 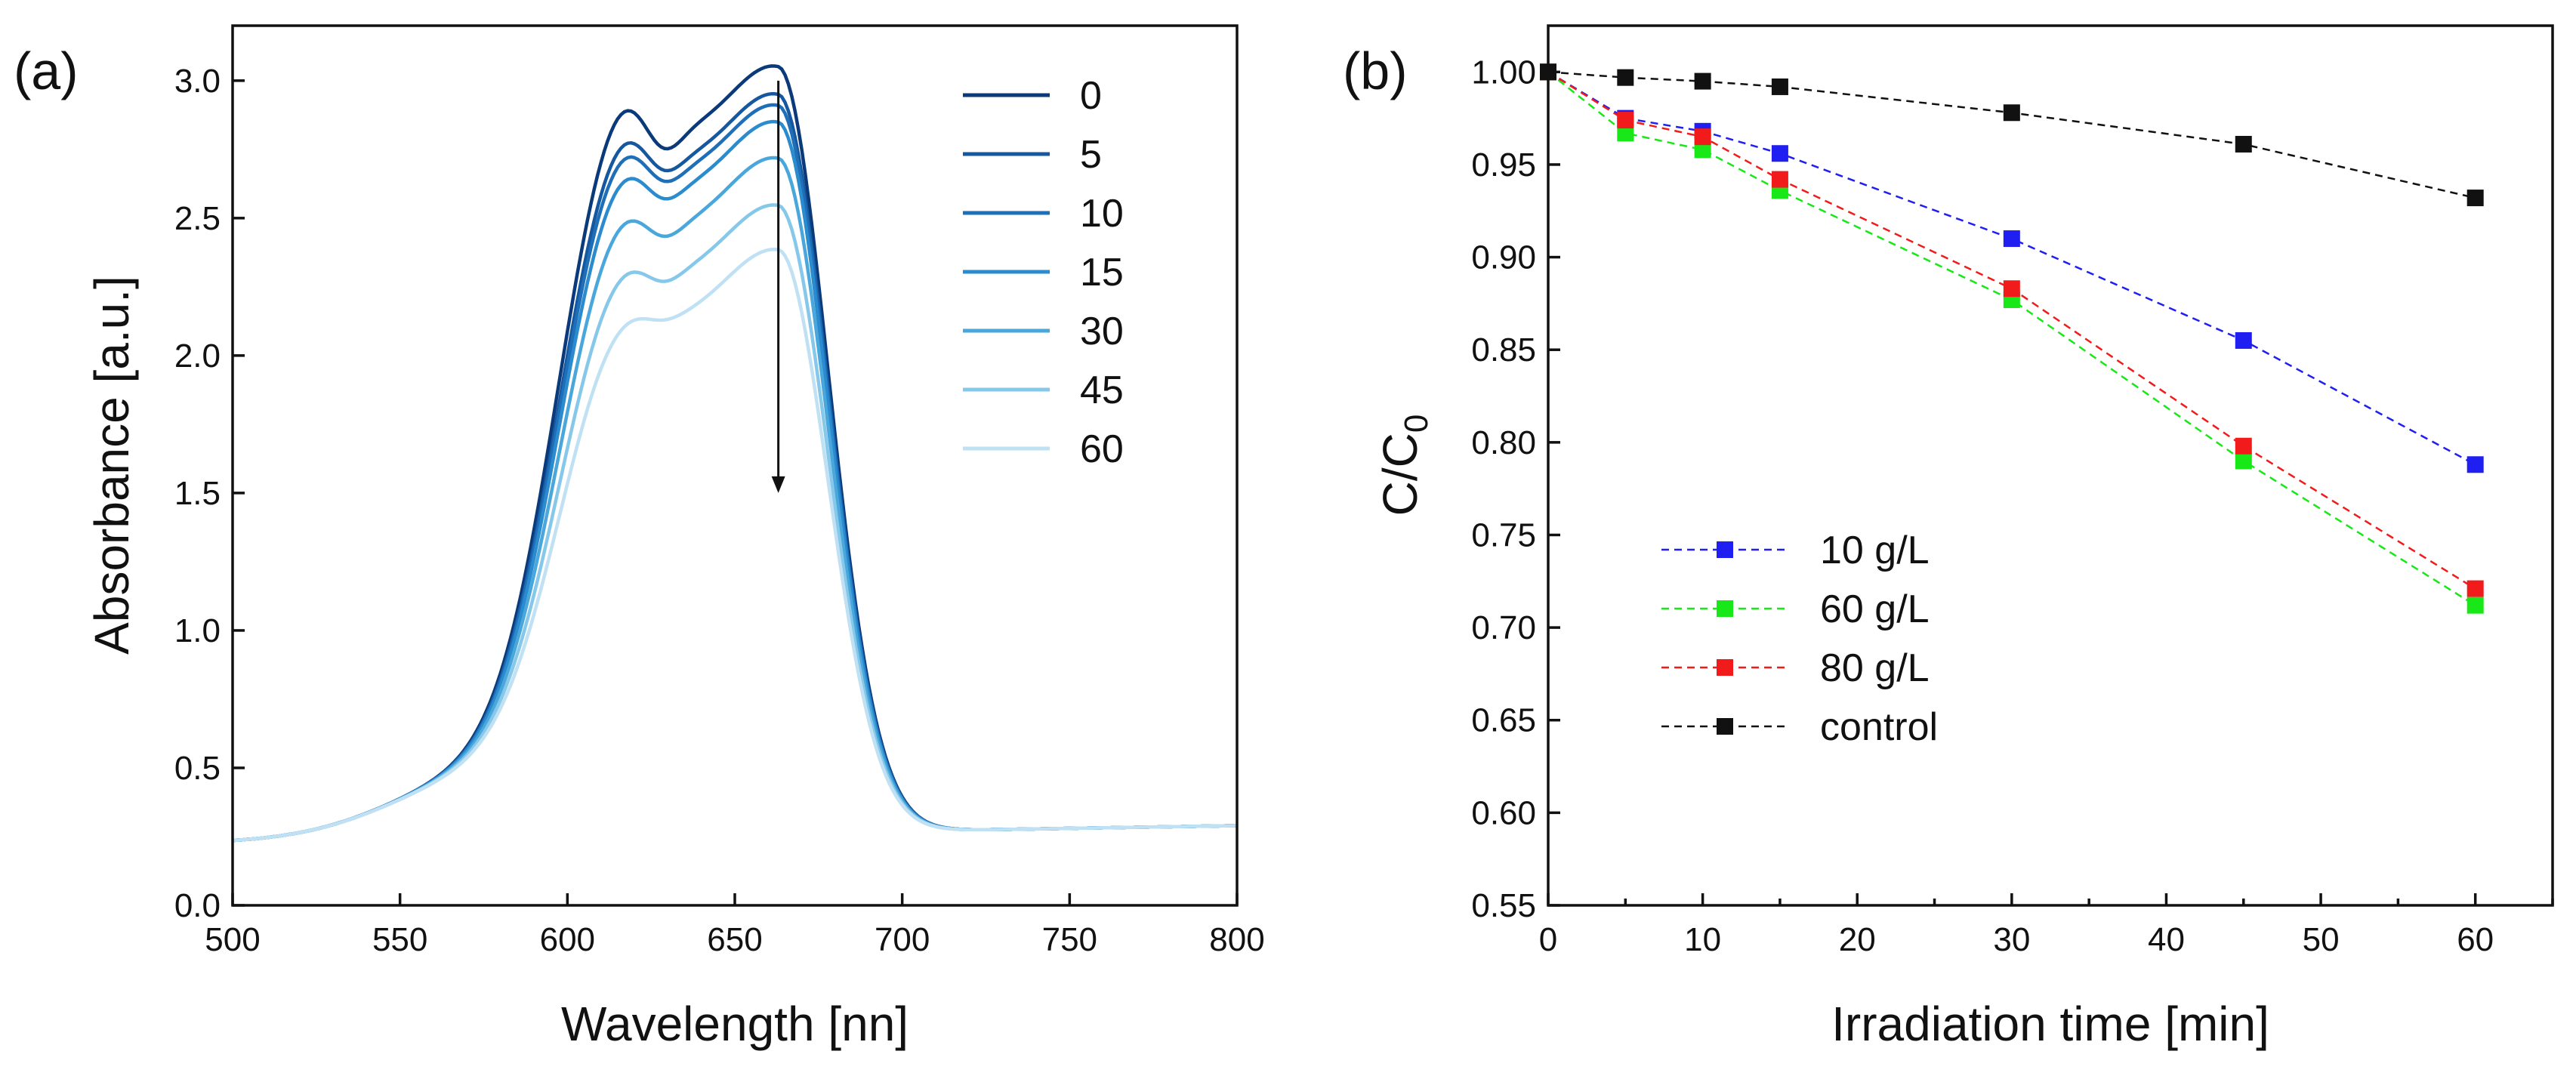 I want to click on arrow-head, so click(x=778, y=485).